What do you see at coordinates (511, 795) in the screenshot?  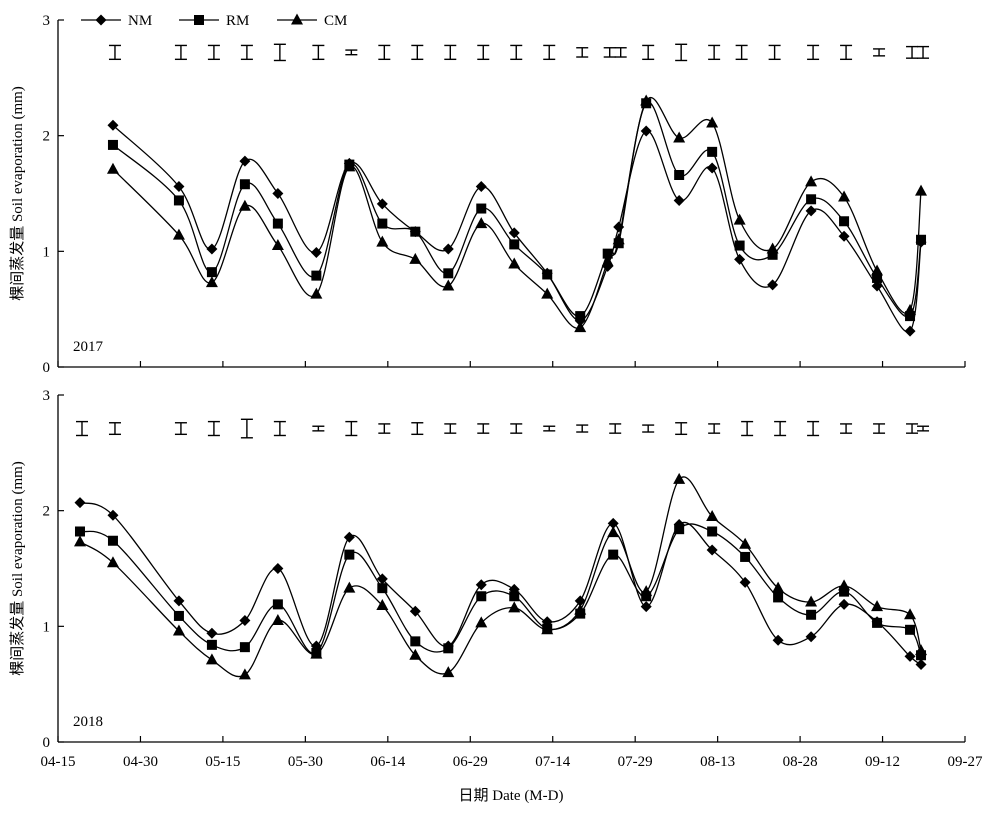 I see `x-axis-title: 日期 Date (M-D)` at bounding box center [511, 795].